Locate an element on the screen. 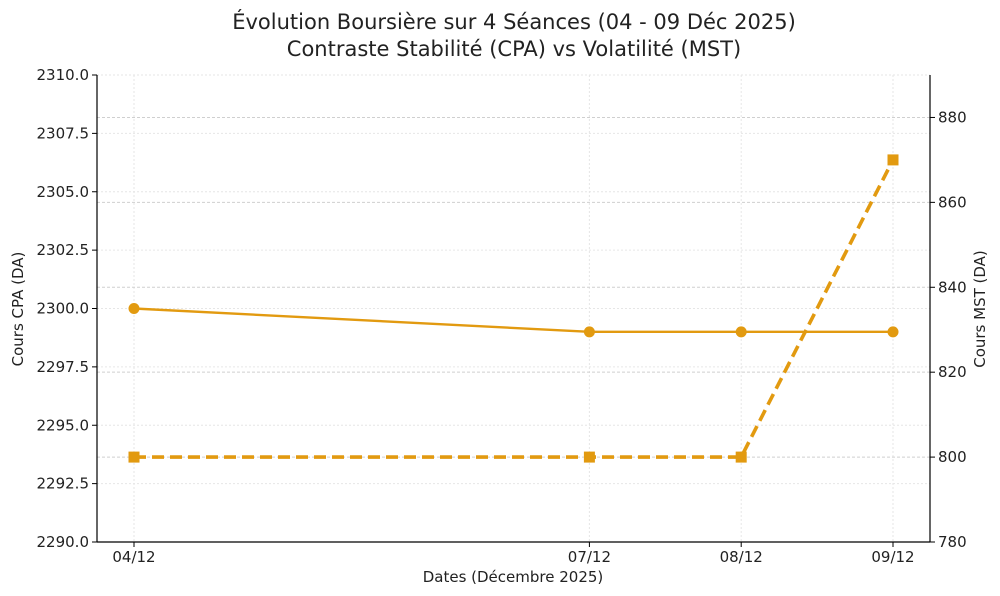 Image resolution: width=1000 pixels, height=596 pixels. y-right-tick-label-4: 860 is located at coordinates (952, 202).